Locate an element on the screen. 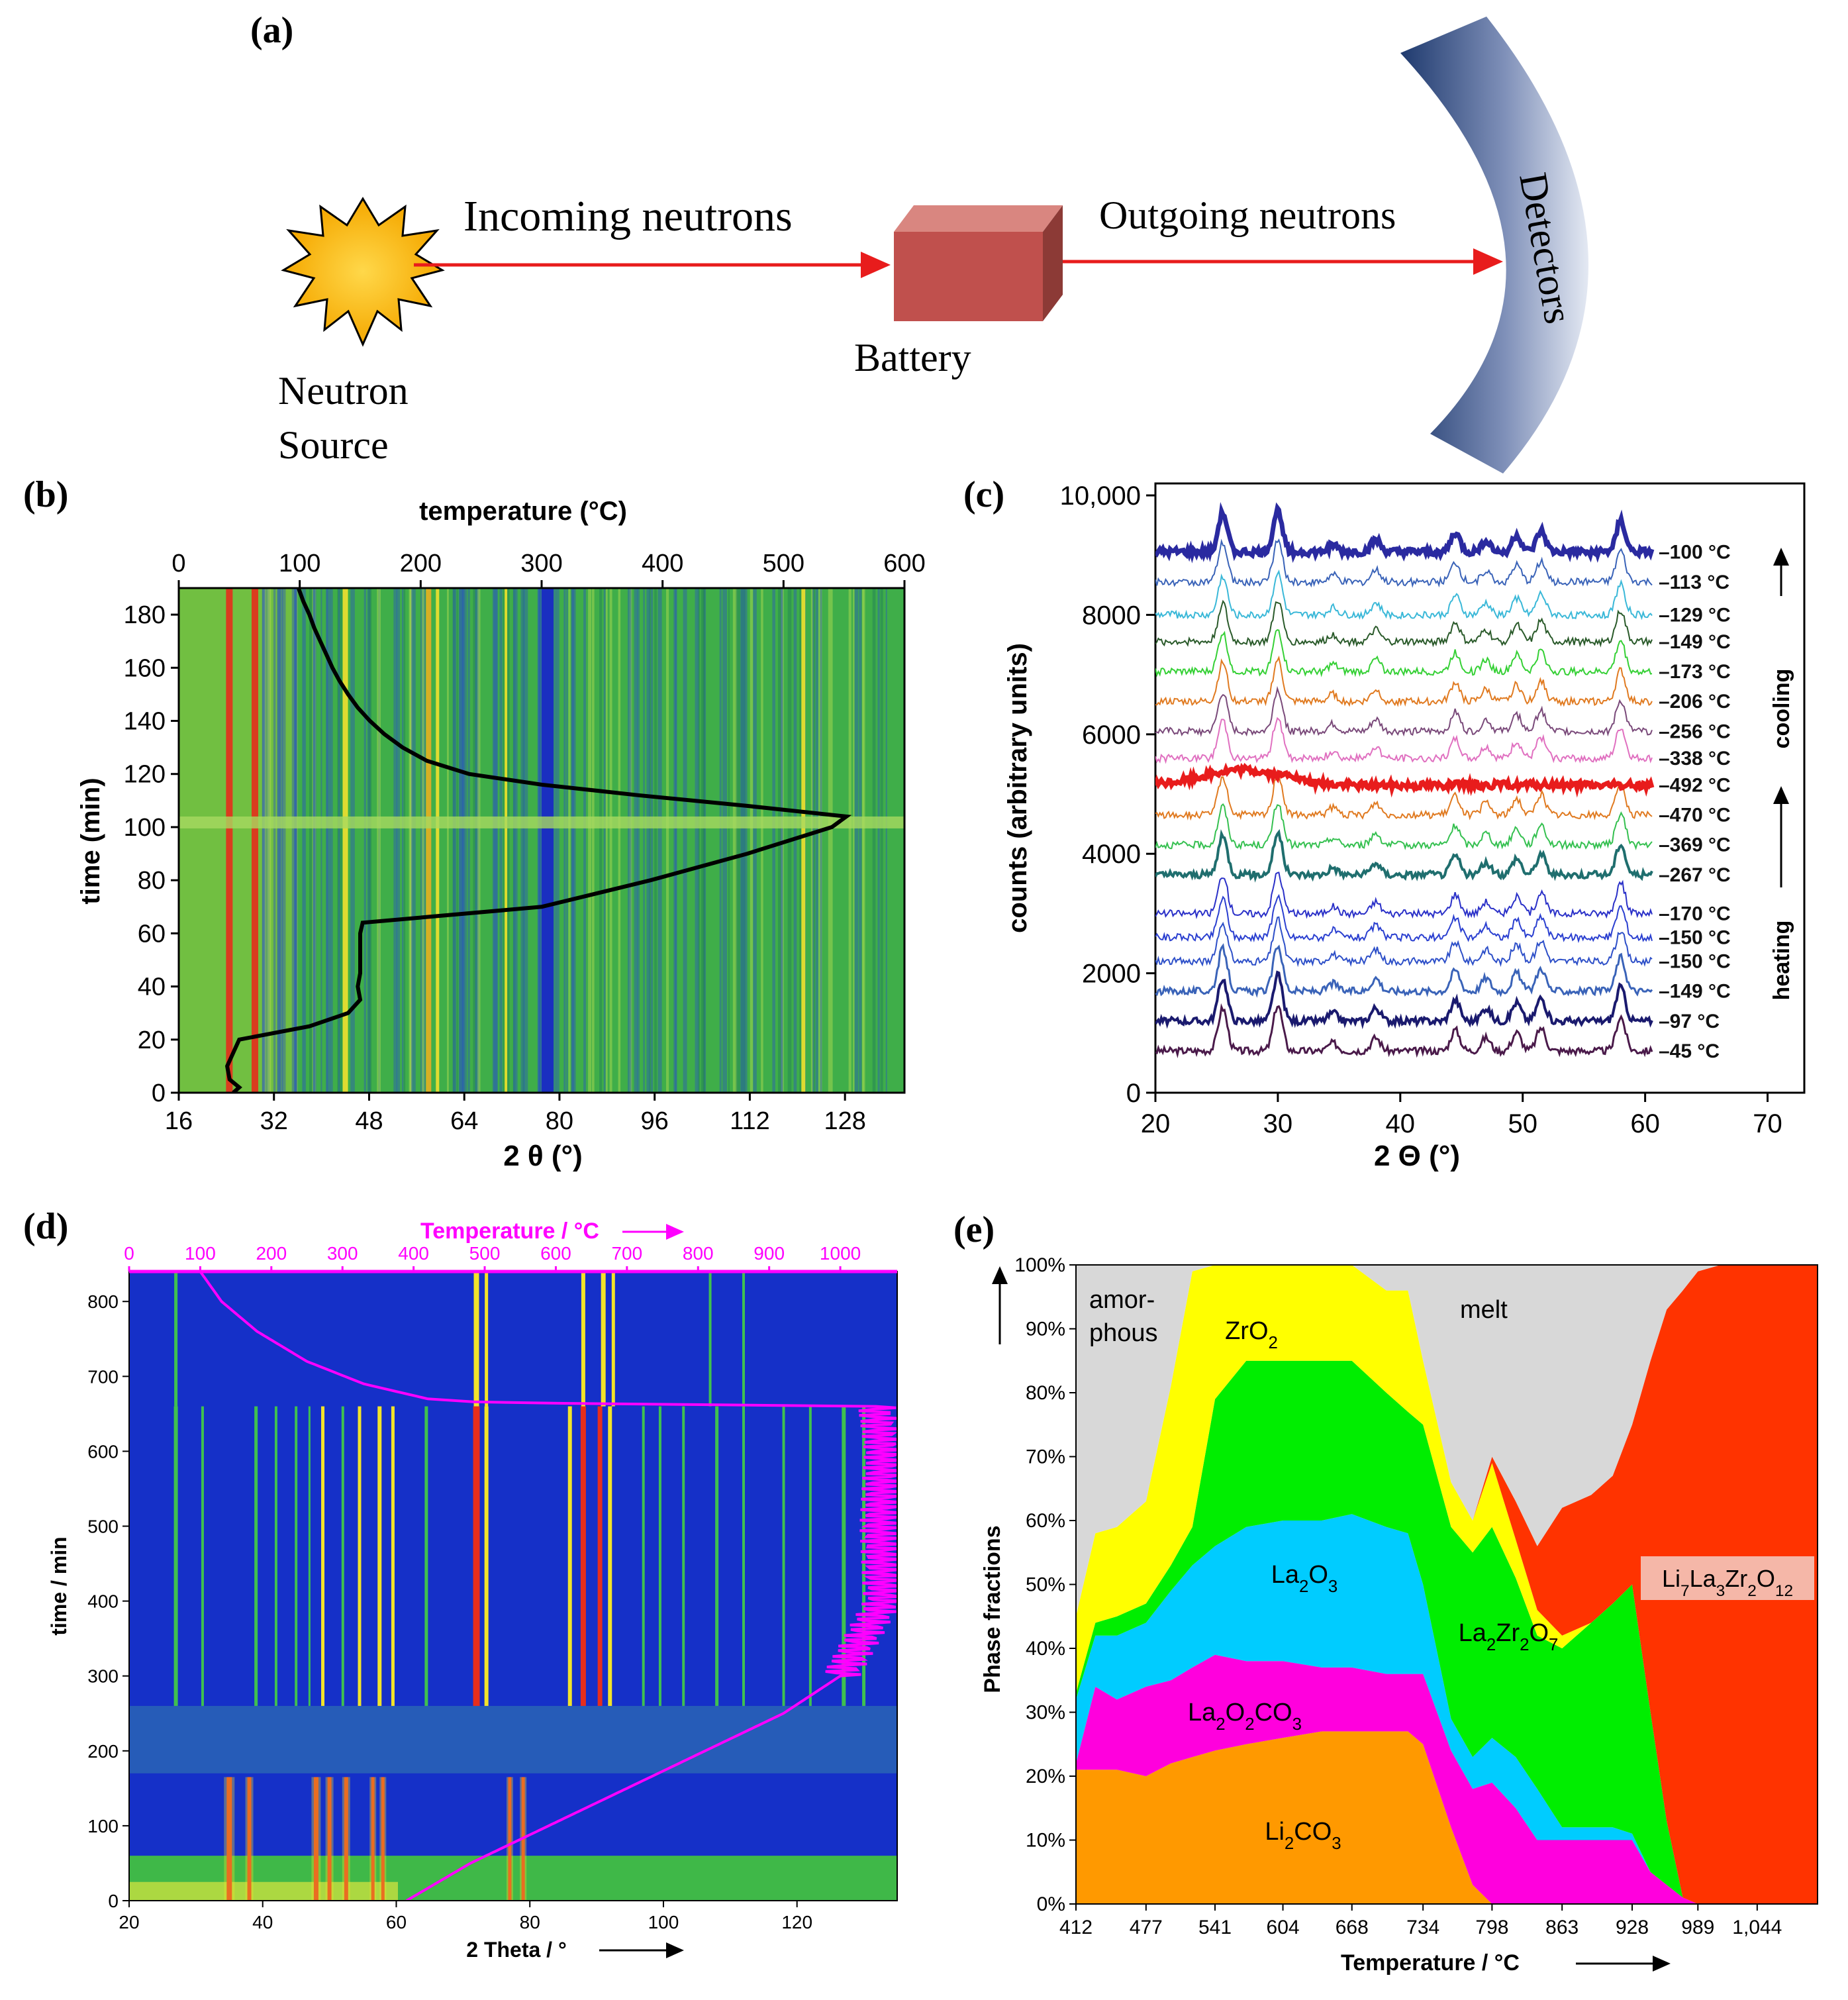  x-tick-label: 64 is located at coordinates (464, 1121).